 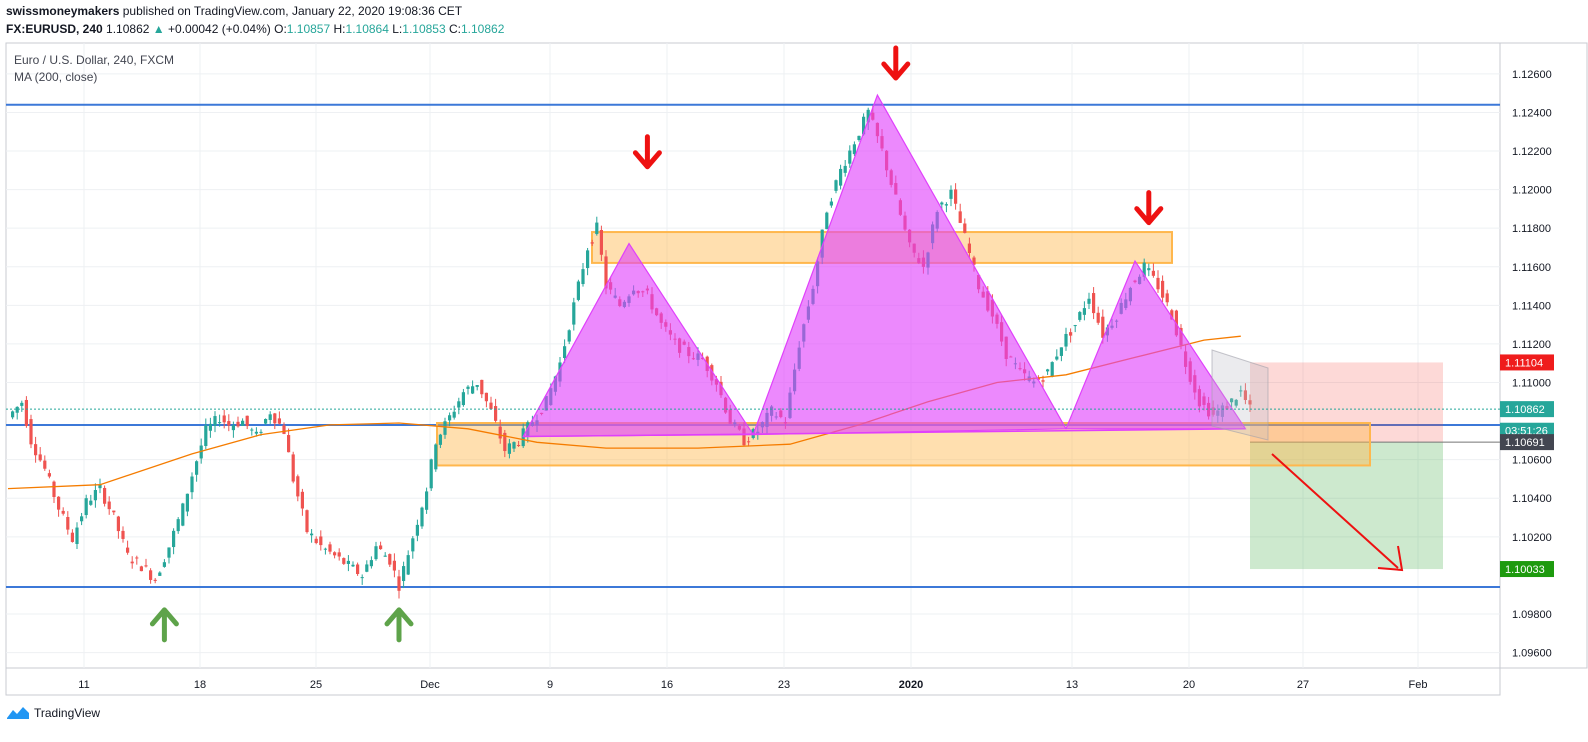 I want to click on stop-loss-zone, so click(x=1346, y=402).